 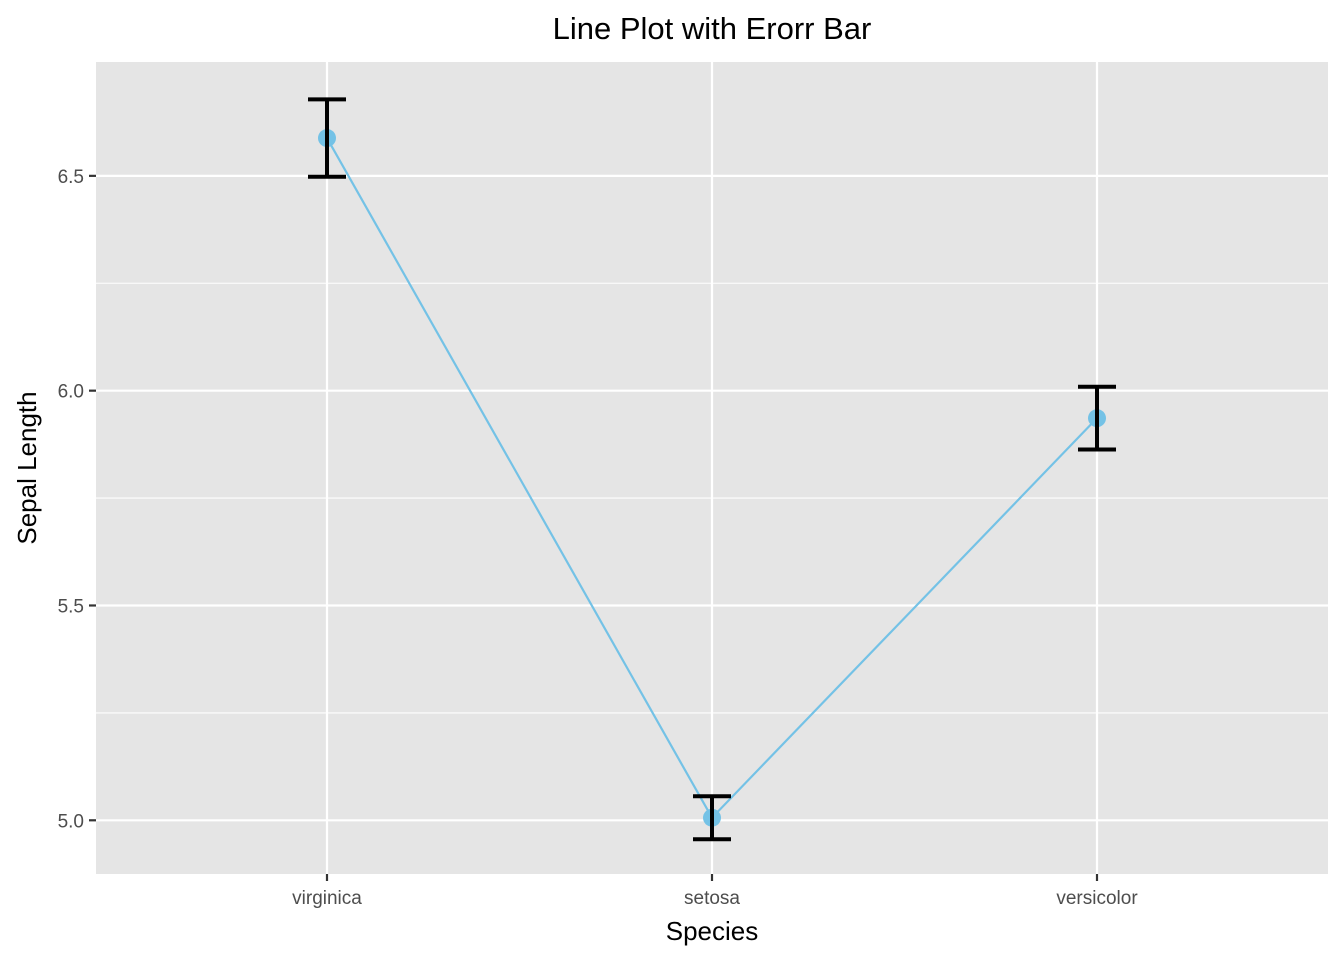 I want to click on x-tick-label: setosa, so click(x=712, y=898).